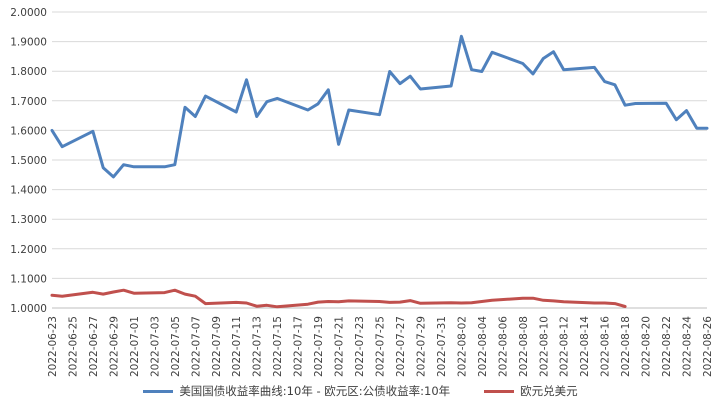 This screenshot has height=410, width=721. What do you see at coordinates (421, 346) in the screenshot?
I see `x-tick-label-18: 2022-07-29` at bounding box center [421, 346].